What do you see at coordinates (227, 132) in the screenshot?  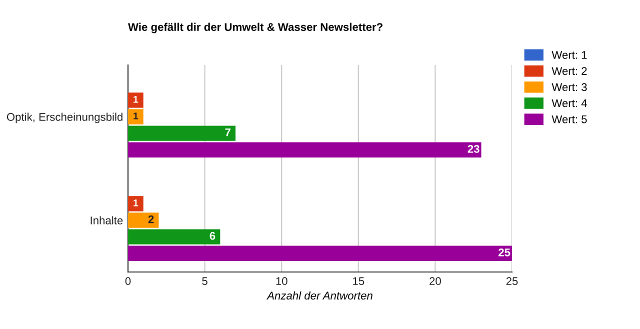 I see `data-label: 7` at bounding box center [227, 132].